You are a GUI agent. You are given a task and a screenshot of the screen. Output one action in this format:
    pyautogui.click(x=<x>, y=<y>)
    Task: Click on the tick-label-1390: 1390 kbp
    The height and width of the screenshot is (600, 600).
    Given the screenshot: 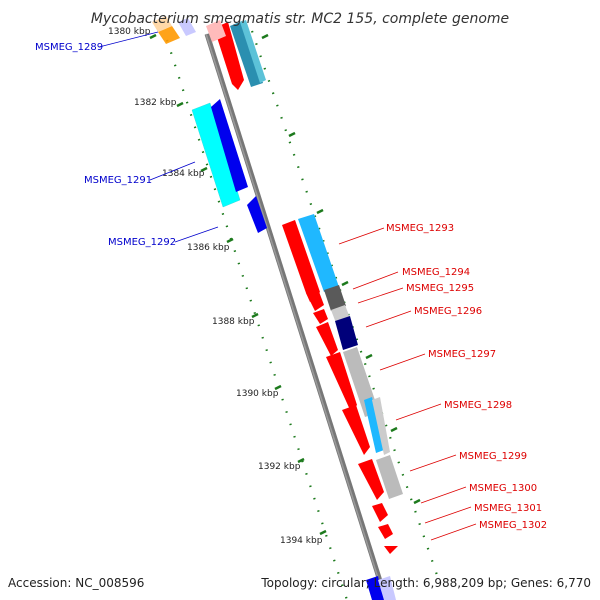 What is the action you would take?
    pyautogui.click(x=257, y=394)
    